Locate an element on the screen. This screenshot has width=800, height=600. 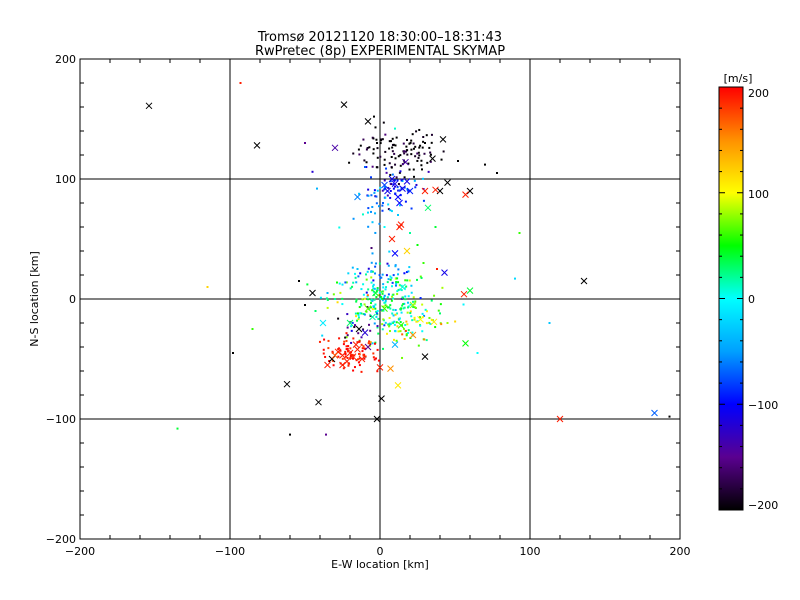
x-tick-label: 0 is located at coordinates (380, 551).